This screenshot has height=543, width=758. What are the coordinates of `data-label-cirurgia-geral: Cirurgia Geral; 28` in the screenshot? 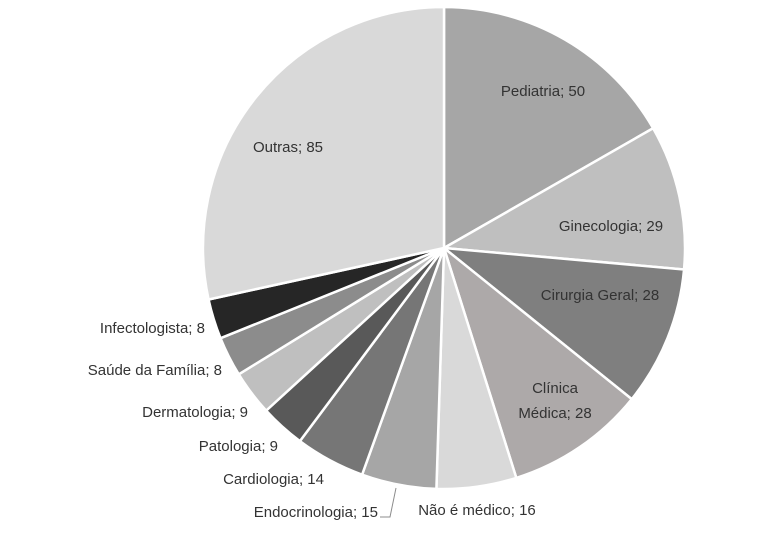 It's located at (600, 295).